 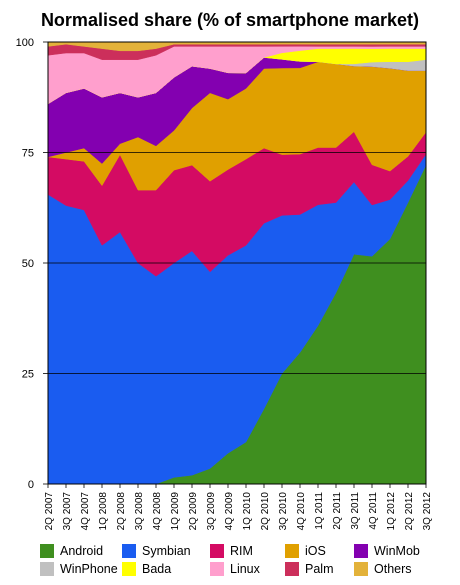 What do you see at coordinates (103, 511) in the screenshot?
I see `x-tick-label: 1Q 2008` at bounding box center [103, 511].